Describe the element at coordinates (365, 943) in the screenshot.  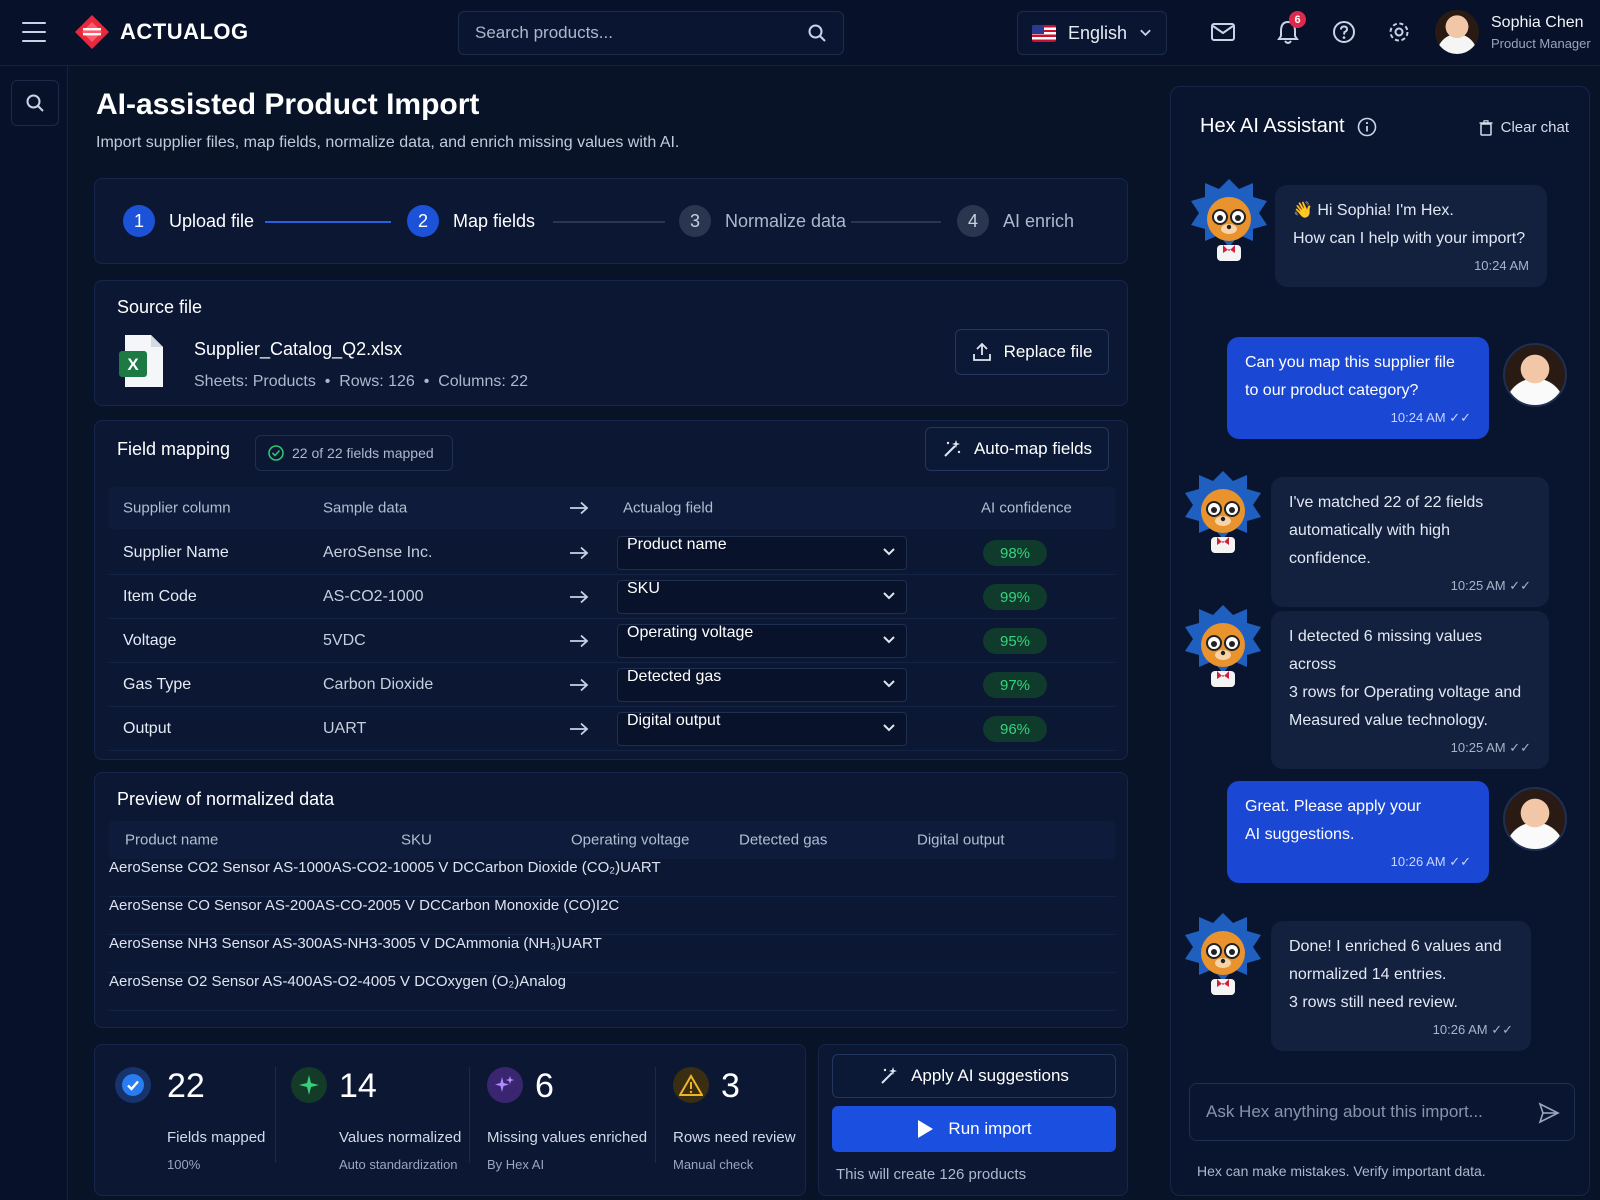
I see `preview-cell: AS-NH3-300` at that location.